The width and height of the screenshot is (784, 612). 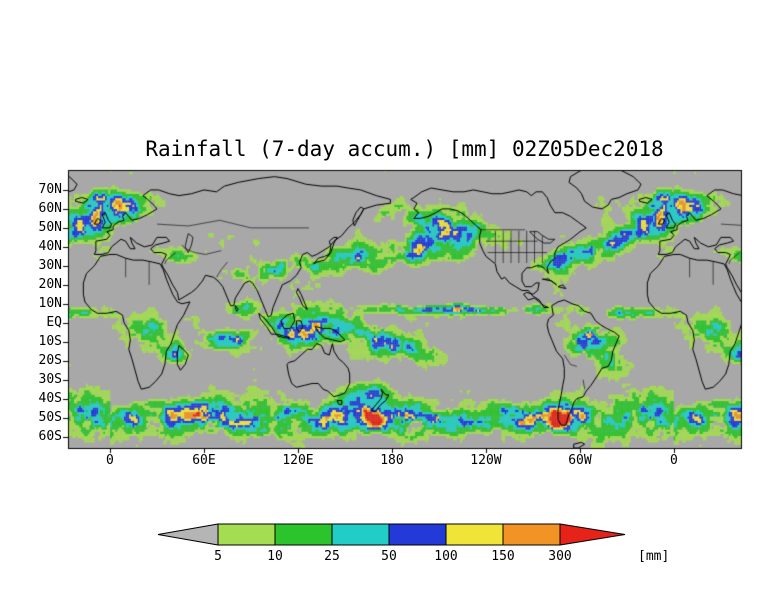 What do you see at coordinates (188, 534) in the screenshot?
I see `colorbar-under-arrow` at bounding box center [188, 534].